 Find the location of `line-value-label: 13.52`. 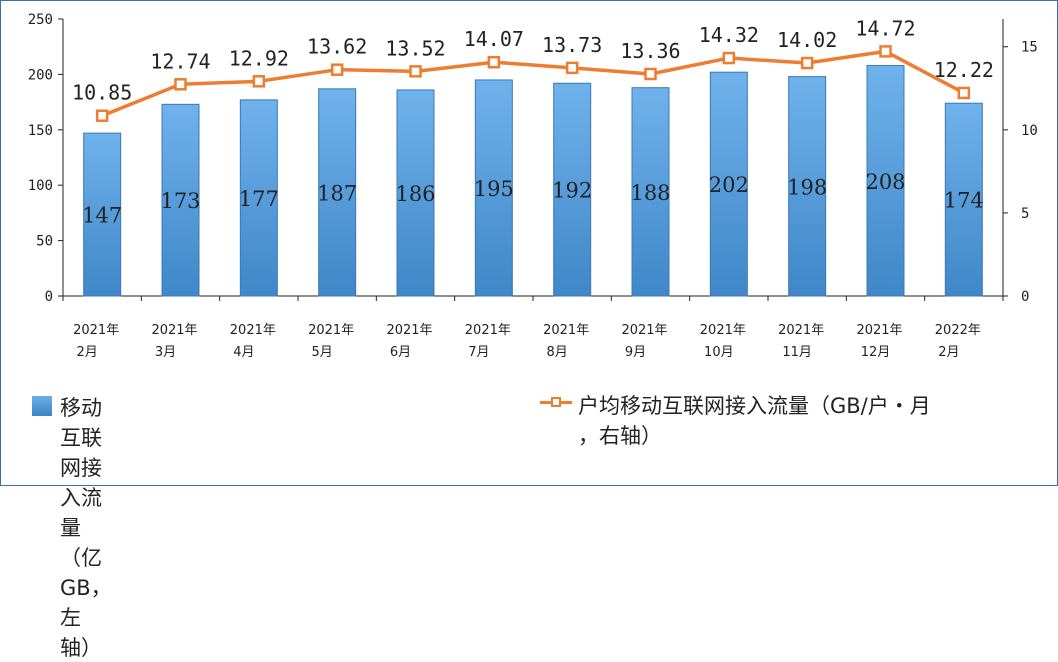

line-value-label: 13.52 is located at coordinates (415, 48).